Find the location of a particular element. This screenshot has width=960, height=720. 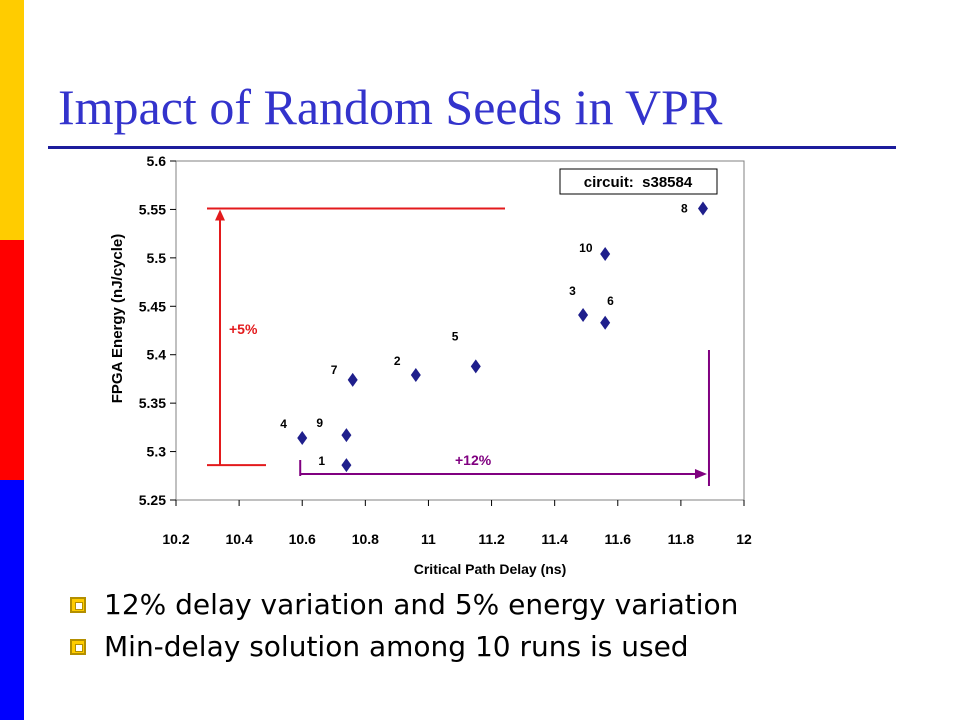

circuit-box is located at coordinates (638, 181).